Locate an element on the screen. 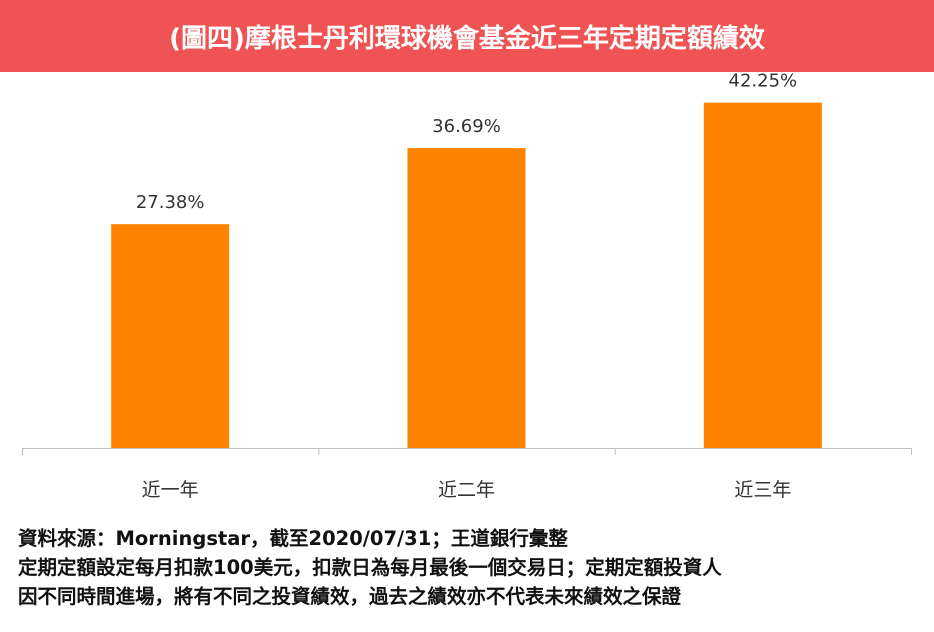 This screenshot has width=934, height=632. data-label-1: 27.38% is located at coordinates (170, 202).